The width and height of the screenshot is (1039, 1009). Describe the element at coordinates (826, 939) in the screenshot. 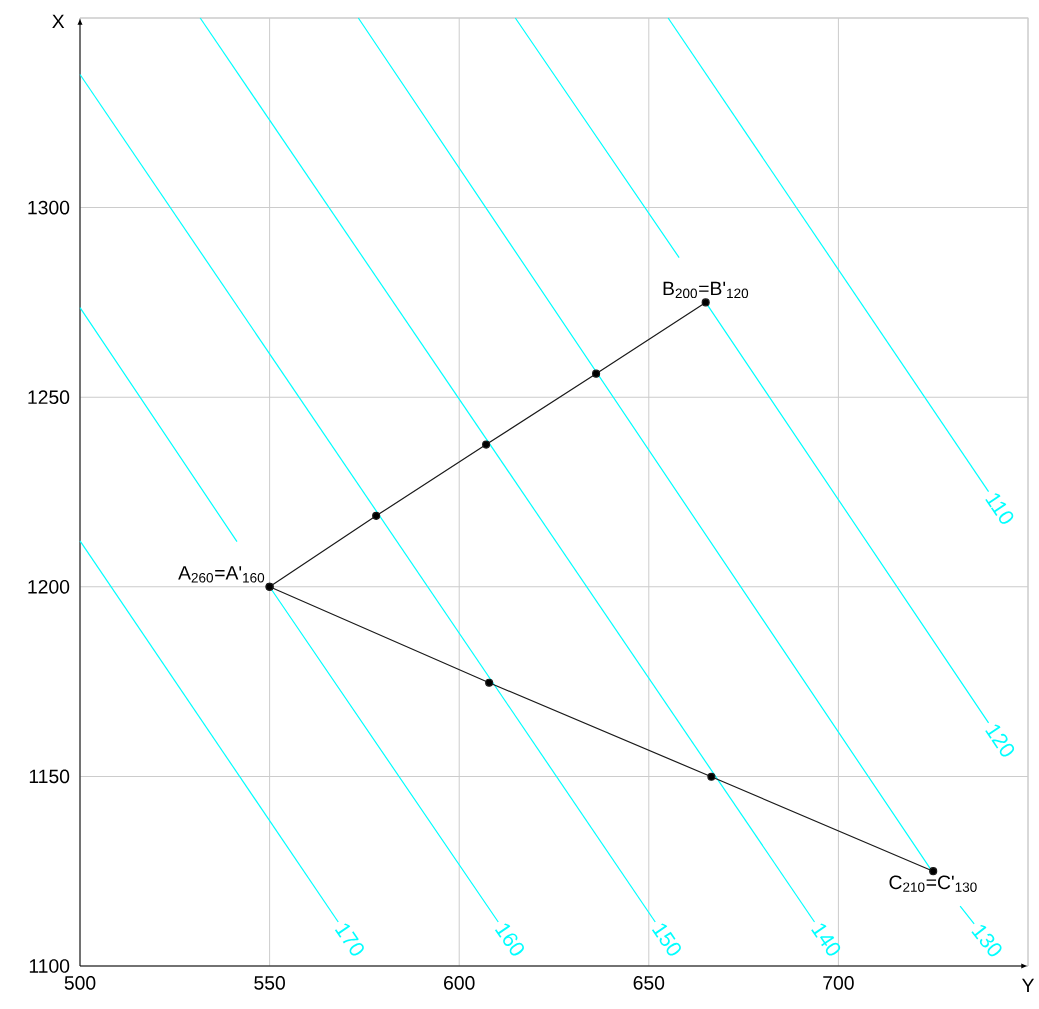

I see `text: 140` at that location.